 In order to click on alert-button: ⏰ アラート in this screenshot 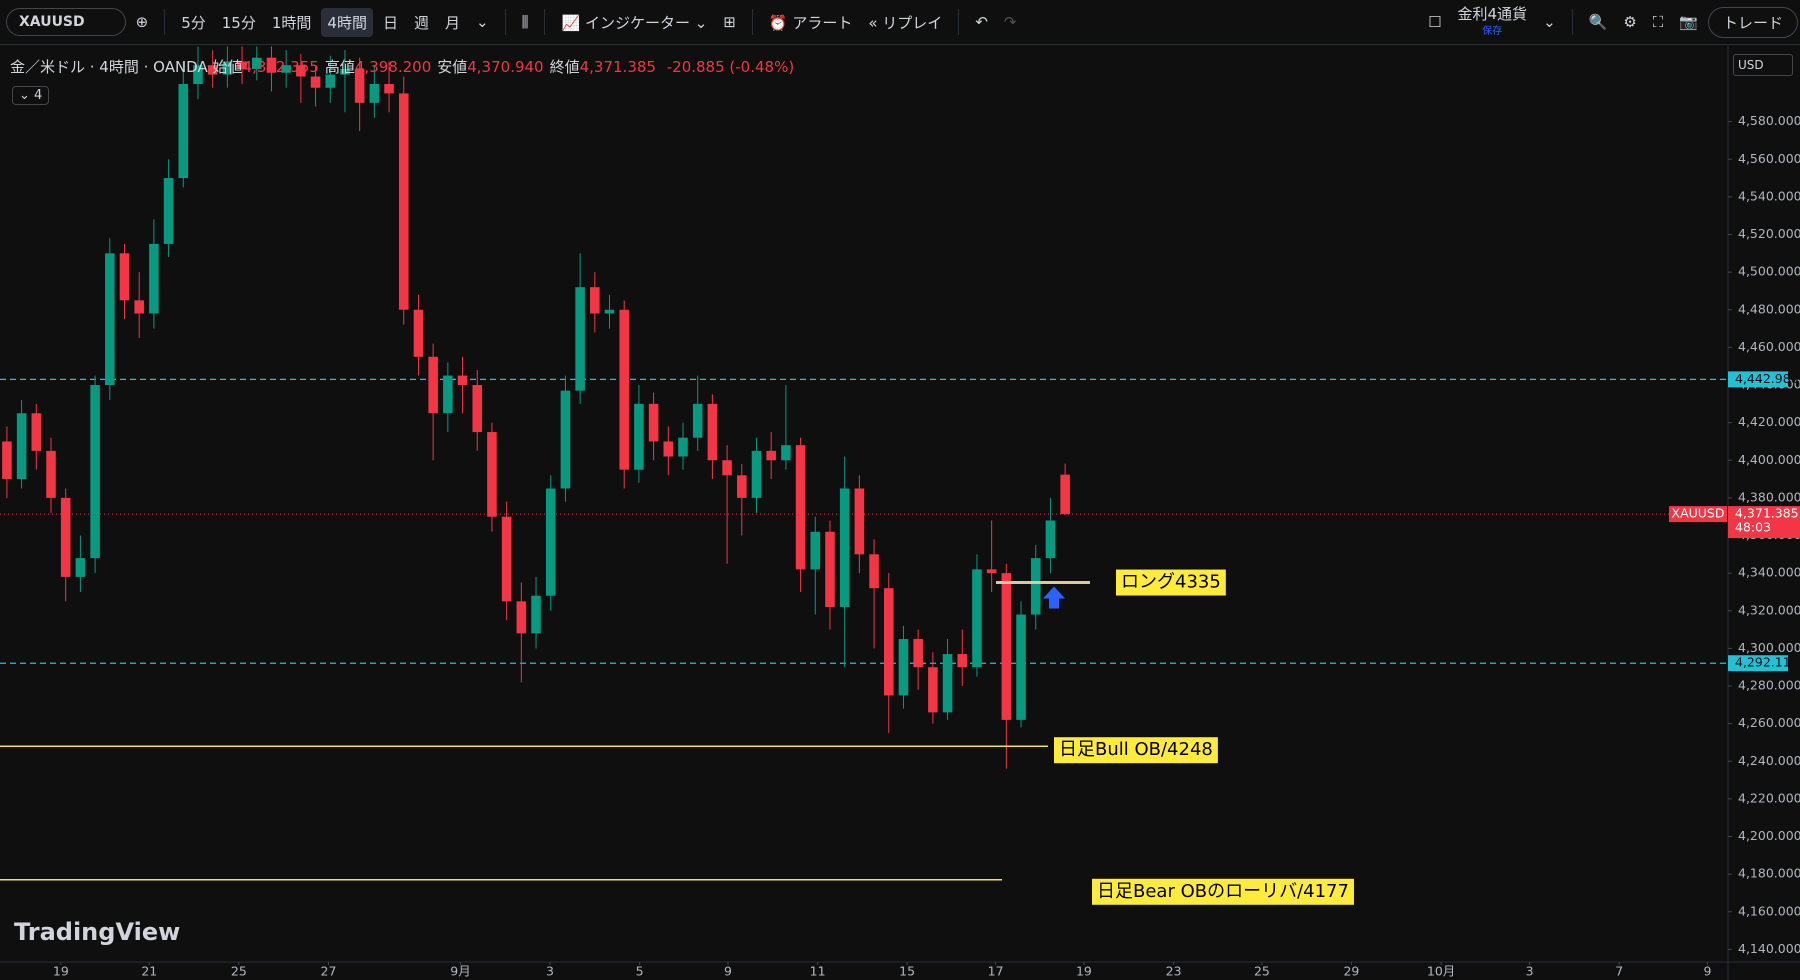, I will do `click(810, 22)`.